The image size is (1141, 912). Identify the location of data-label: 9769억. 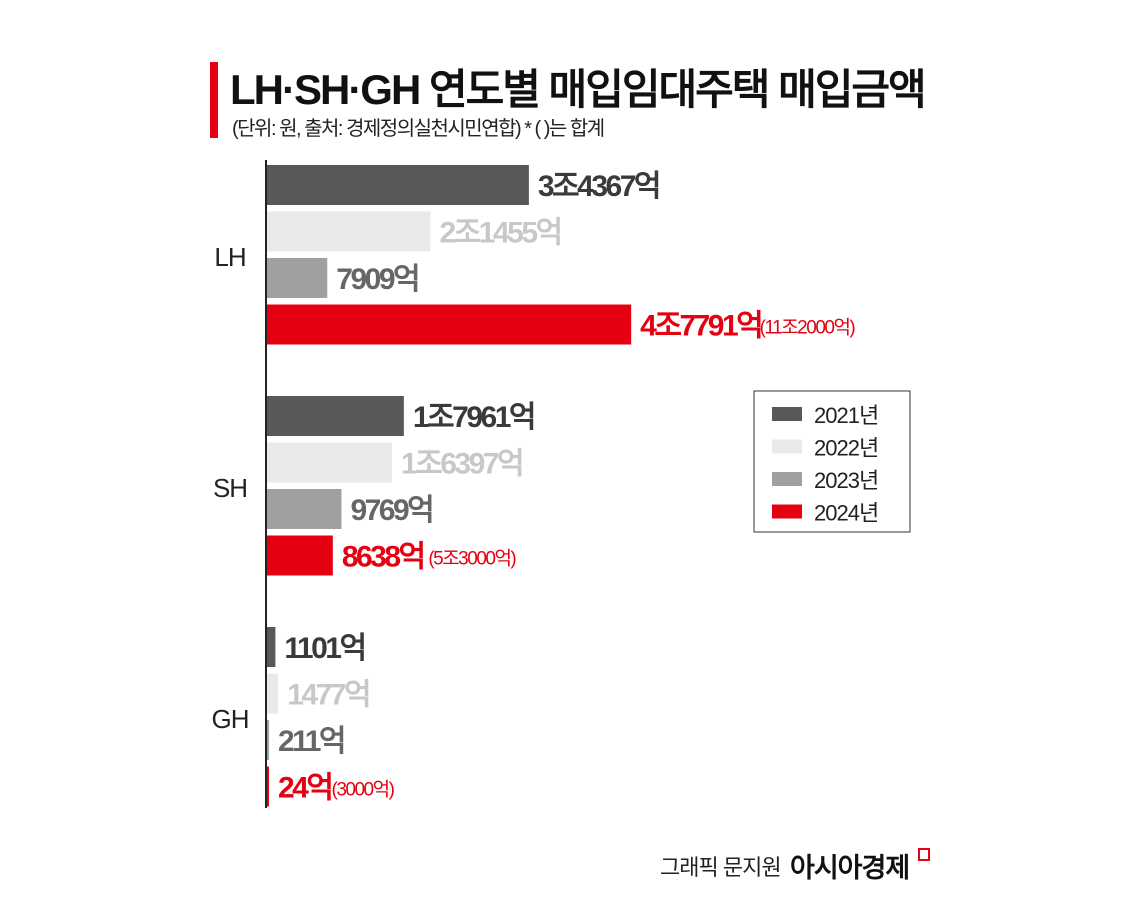
(391, 510).